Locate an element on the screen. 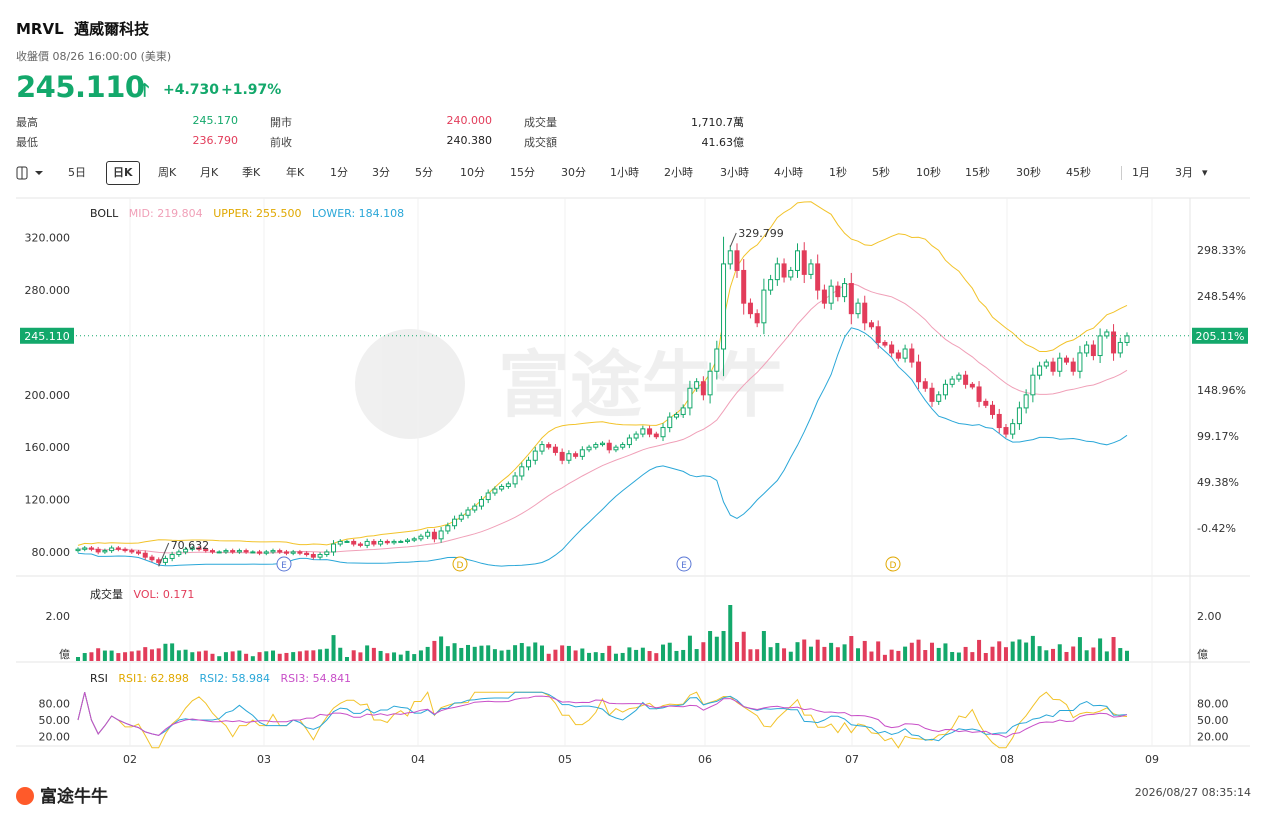 The image size is (1267, 820). chart-type-dropdown is located at coordinates (30, 173).